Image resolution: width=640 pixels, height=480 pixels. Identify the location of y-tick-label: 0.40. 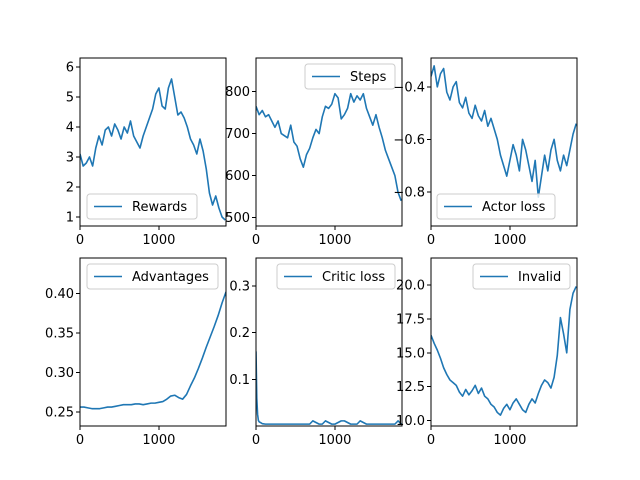
(59, 294).